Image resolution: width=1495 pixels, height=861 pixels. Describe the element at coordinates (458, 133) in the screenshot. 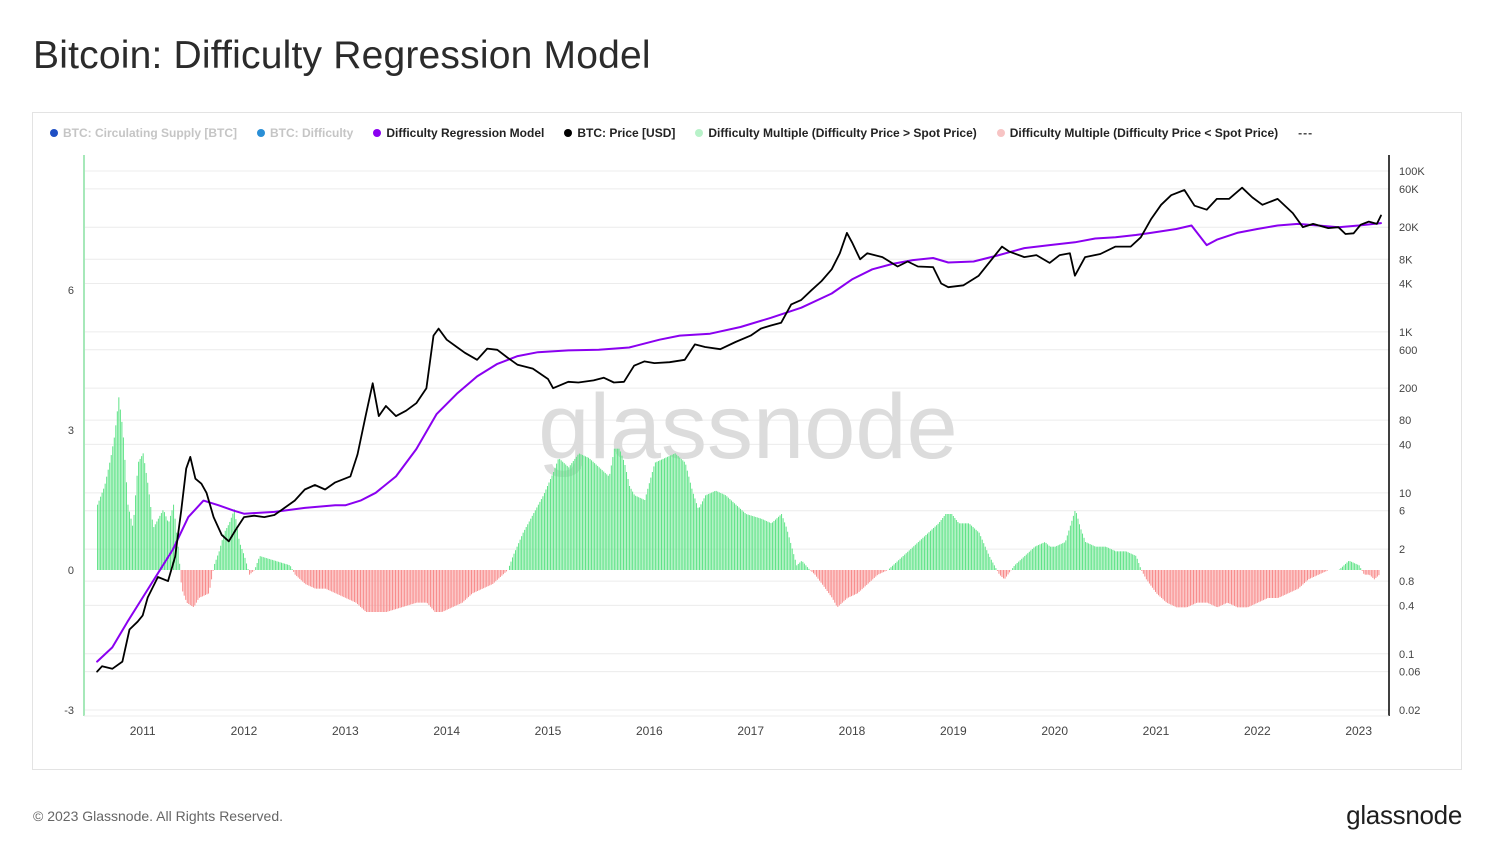

I see `legend-item-regression-model: Difficulty Regression Model` at that location.